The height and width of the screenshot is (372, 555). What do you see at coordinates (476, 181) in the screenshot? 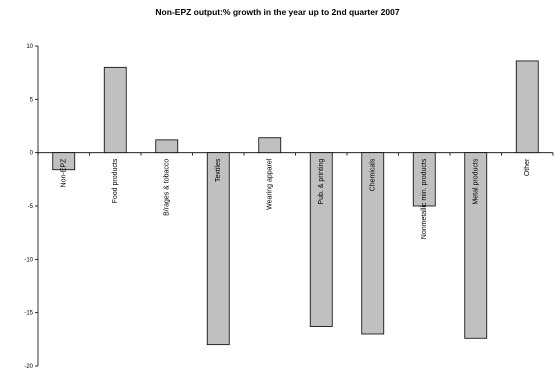
I see `x-tick-label: Metal products` at bounding box center [476, 181].